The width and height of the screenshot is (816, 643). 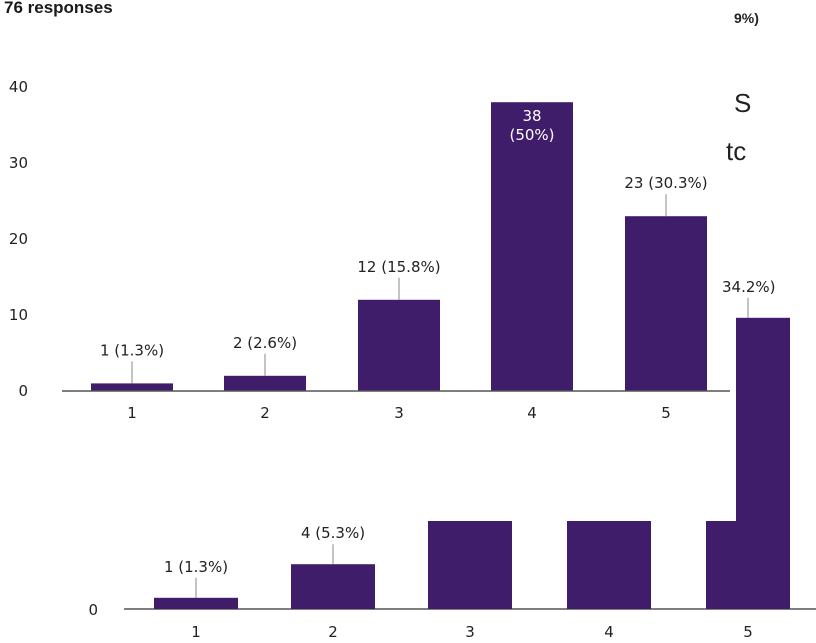 What do you see at coordinates (665, 183) in the screenshot?
I see `data-label: 23 (30.3%)` at bounding box center [665, 183].